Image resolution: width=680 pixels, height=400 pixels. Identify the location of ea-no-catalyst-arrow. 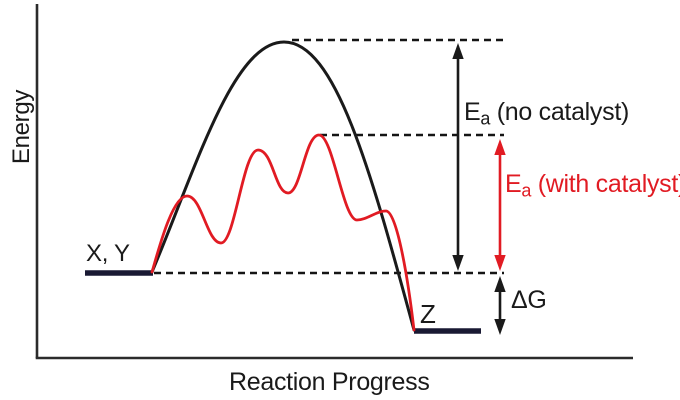
(458, 157).